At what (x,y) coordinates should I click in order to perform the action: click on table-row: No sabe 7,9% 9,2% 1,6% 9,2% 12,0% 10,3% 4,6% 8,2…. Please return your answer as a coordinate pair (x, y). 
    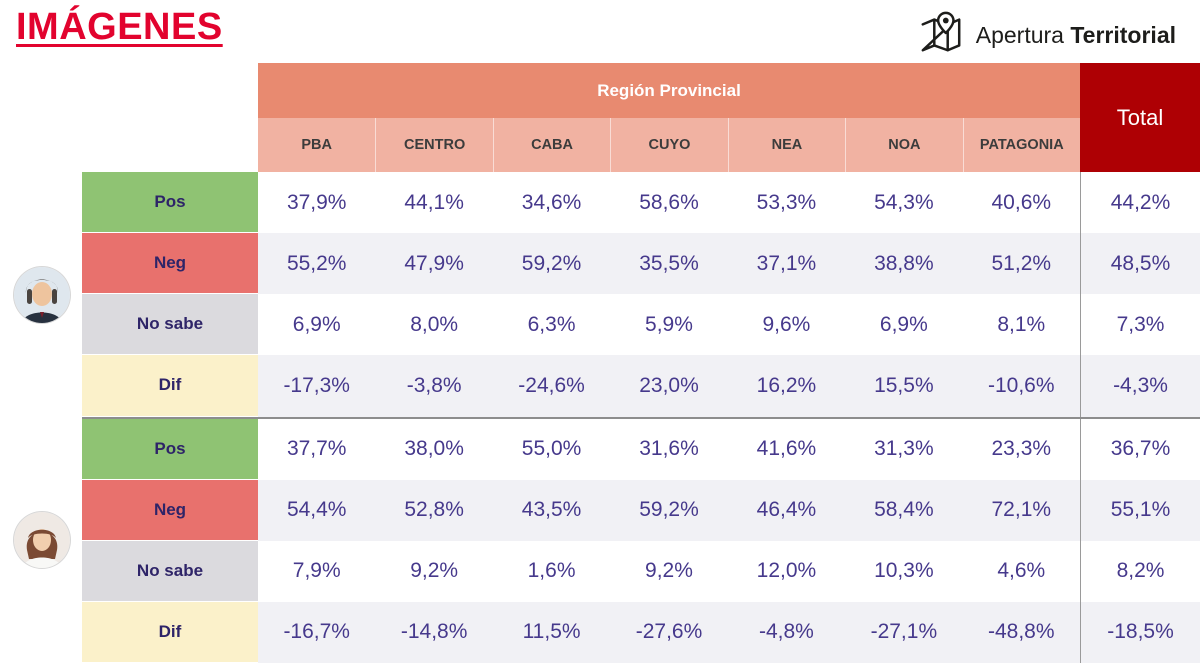
    Looking at the image, I should click on (641, 571).